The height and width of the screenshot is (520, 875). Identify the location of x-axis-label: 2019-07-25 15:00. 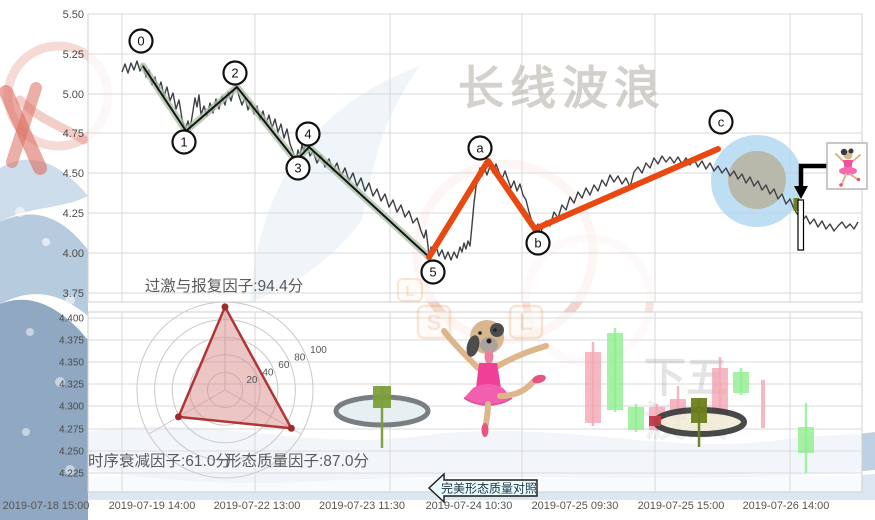
(681, 506).